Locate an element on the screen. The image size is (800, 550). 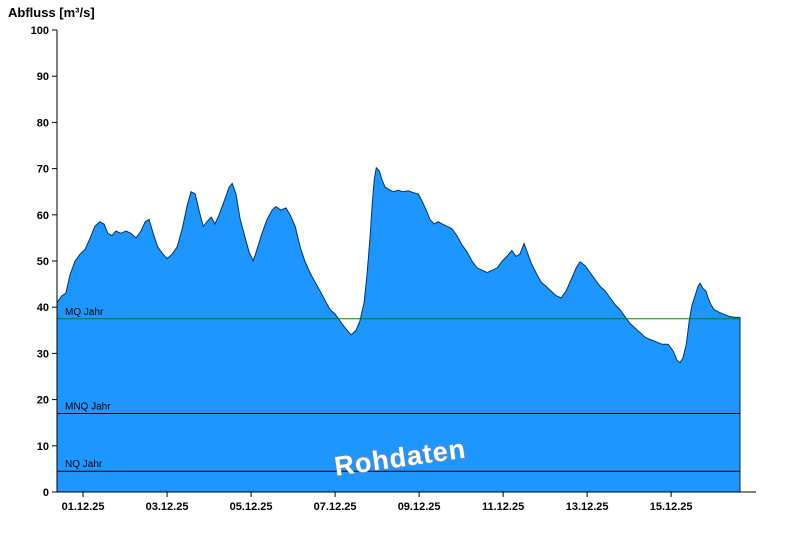
y-tick-label: 30 is located at coordinates (43, 354).